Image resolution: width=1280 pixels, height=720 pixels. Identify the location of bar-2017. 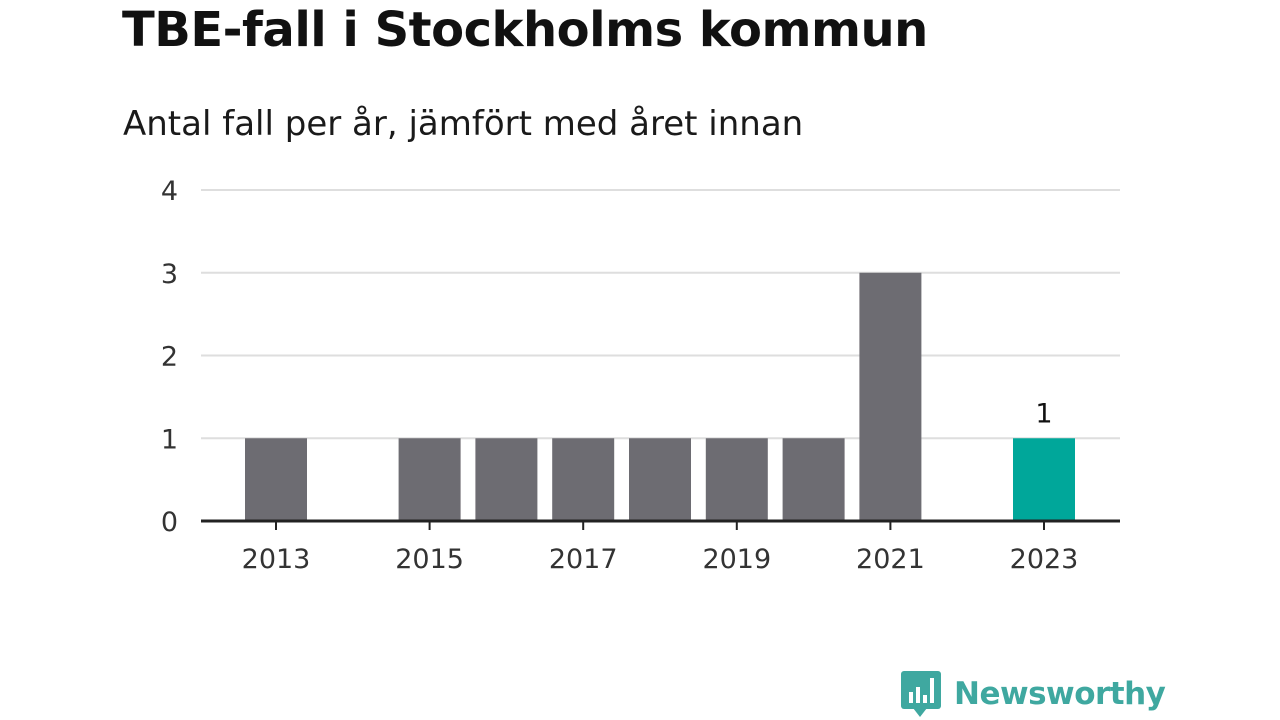
(583, 479).